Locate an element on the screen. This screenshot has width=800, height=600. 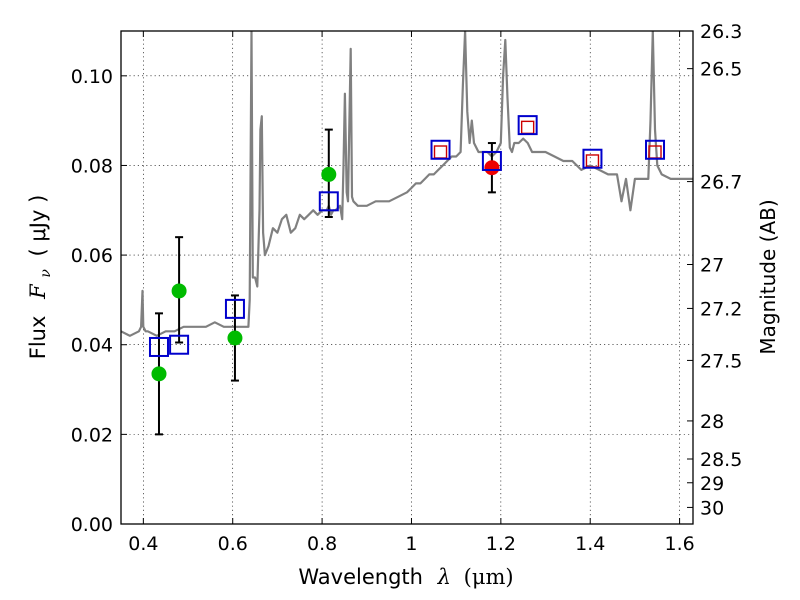
right-tick-label: 26.7 is located at coordinates (721, 183).